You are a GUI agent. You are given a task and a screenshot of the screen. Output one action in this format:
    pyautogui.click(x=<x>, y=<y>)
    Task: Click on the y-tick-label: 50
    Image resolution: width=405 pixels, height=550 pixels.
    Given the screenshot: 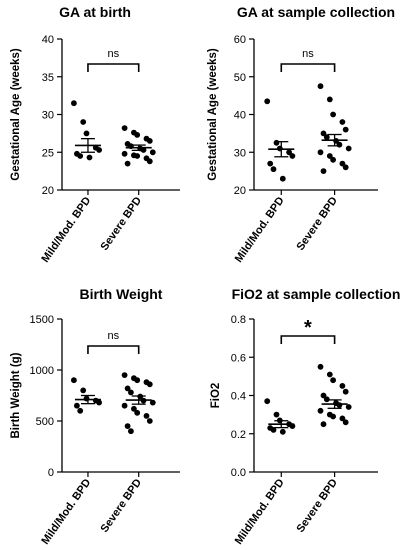 What is the action you would take?
    pyautogui.click(x=240, y=78)
    